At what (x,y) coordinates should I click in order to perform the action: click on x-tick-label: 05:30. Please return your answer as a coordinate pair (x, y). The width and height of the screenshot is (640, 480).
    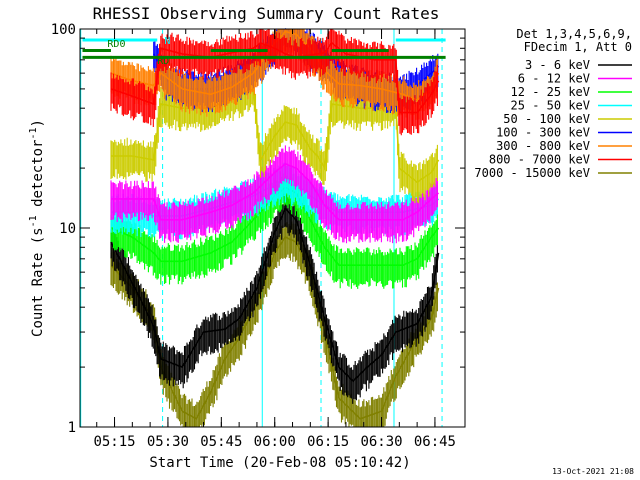
    Looking at the image, I should click on (168, 442).